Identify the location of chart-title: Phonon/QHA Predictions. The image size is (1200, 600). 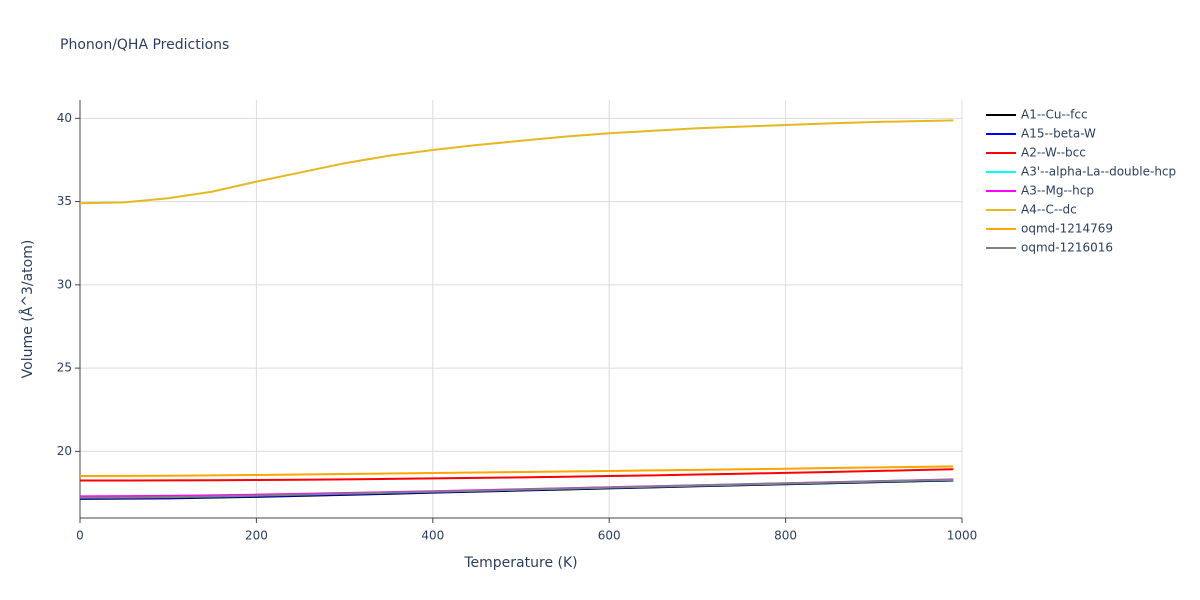
(144, 45).